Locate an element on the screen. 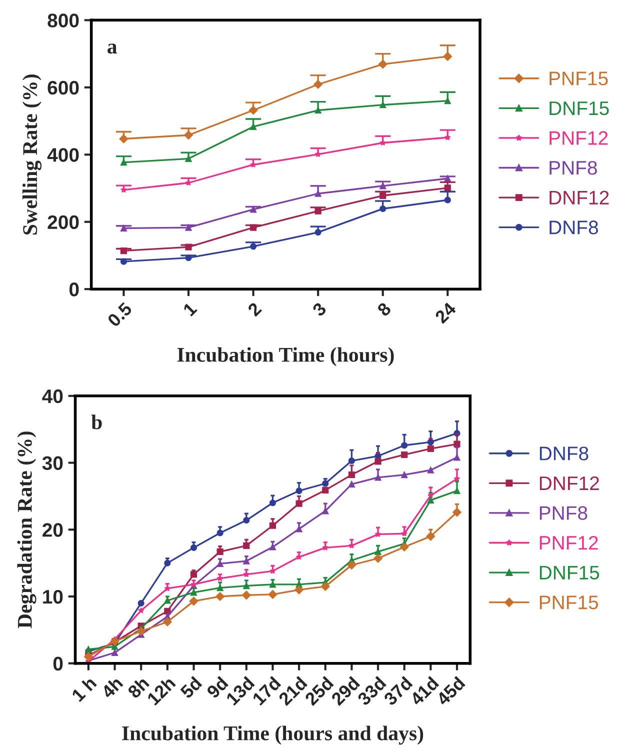 The image size is (617, 747). annotation: b is located at coordinates (96, 422).